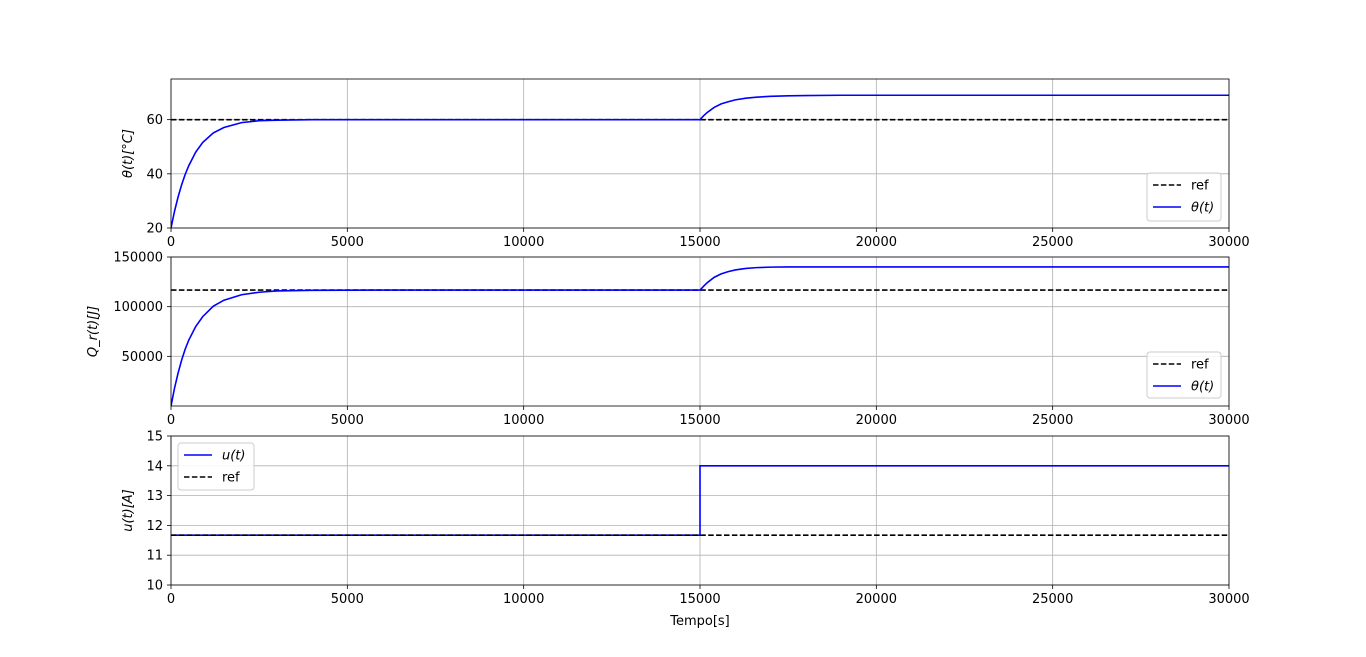  I want to click on y-axis-label: u(t)[A], so click(128, 510).